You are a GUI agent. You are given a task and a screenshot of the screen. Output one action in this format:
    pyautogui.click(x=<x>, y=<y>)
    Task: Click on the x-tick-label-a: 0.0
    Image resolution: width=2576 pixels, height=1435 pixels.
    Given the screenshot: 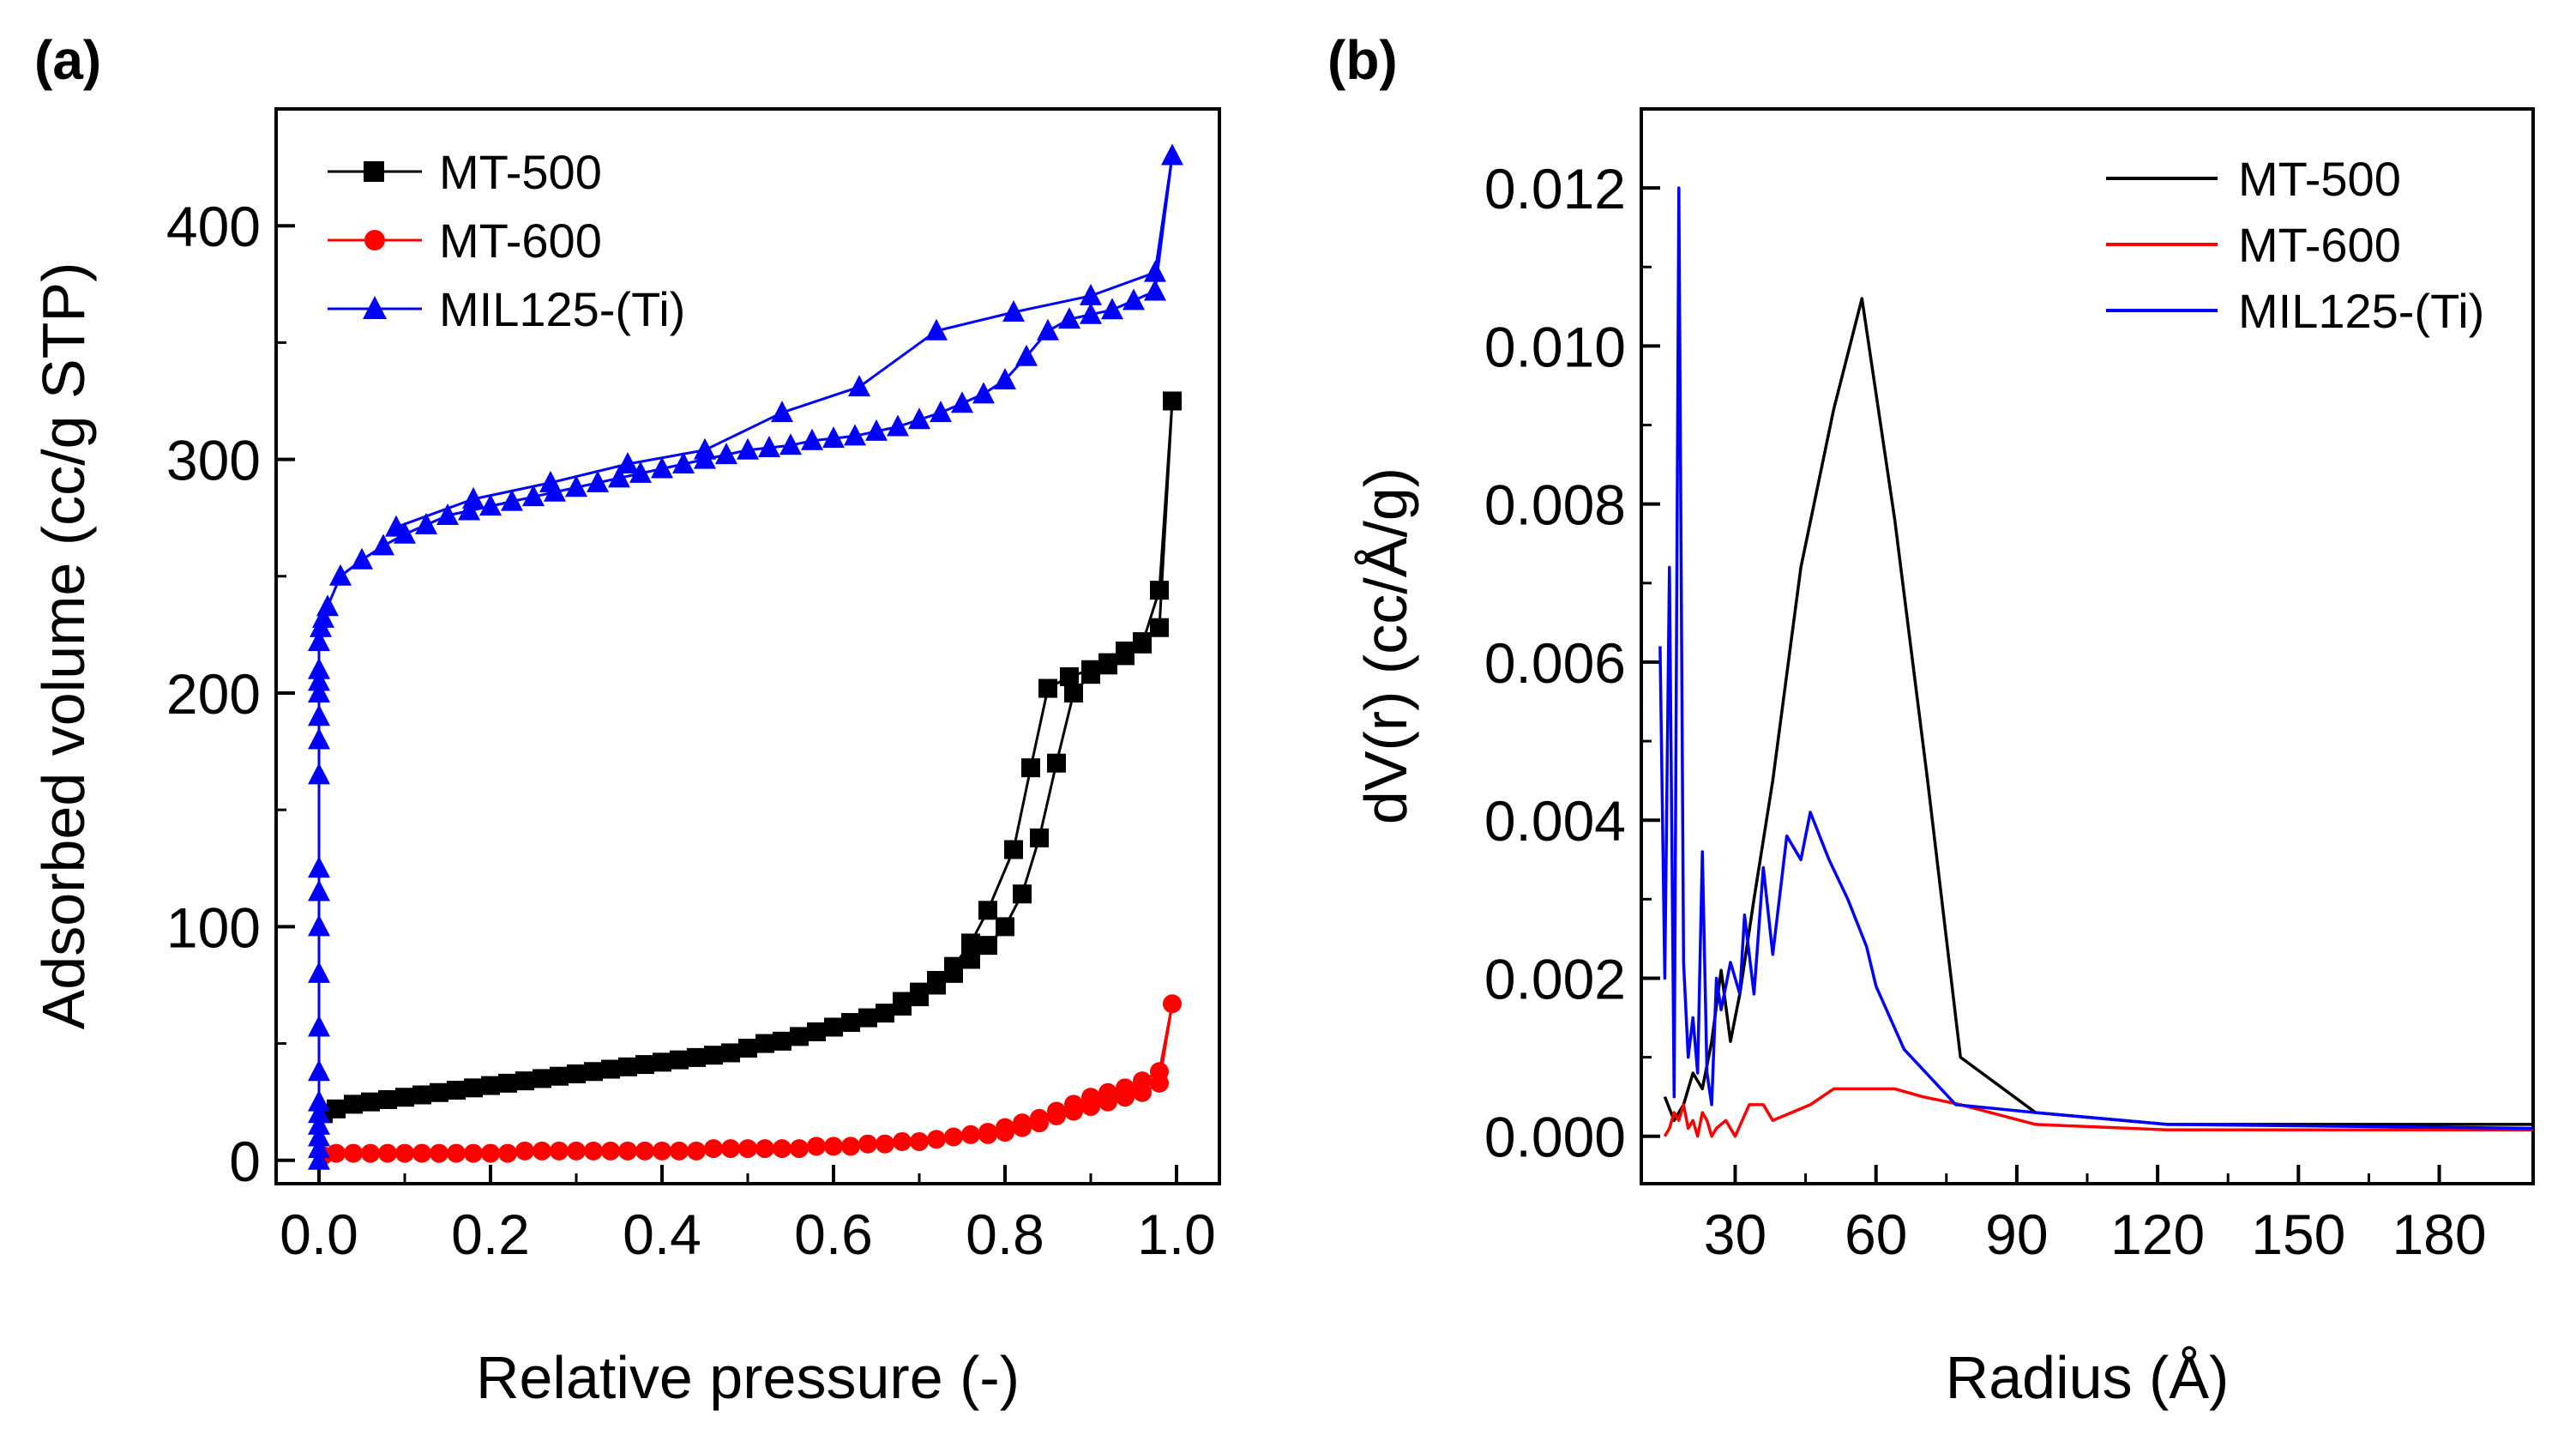 What is the action you would take?
    pyautogui.click(x=319, y=1234)
    